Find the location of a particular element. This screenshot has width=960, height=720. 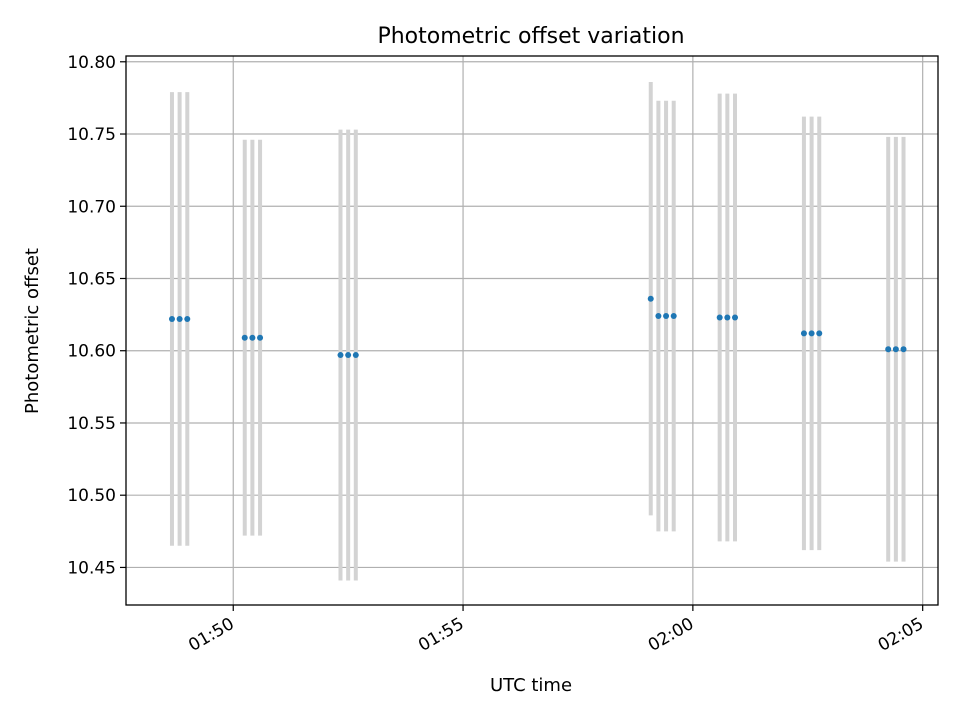

y-tick-label: 10.65 is located at coordinates (91, 279).